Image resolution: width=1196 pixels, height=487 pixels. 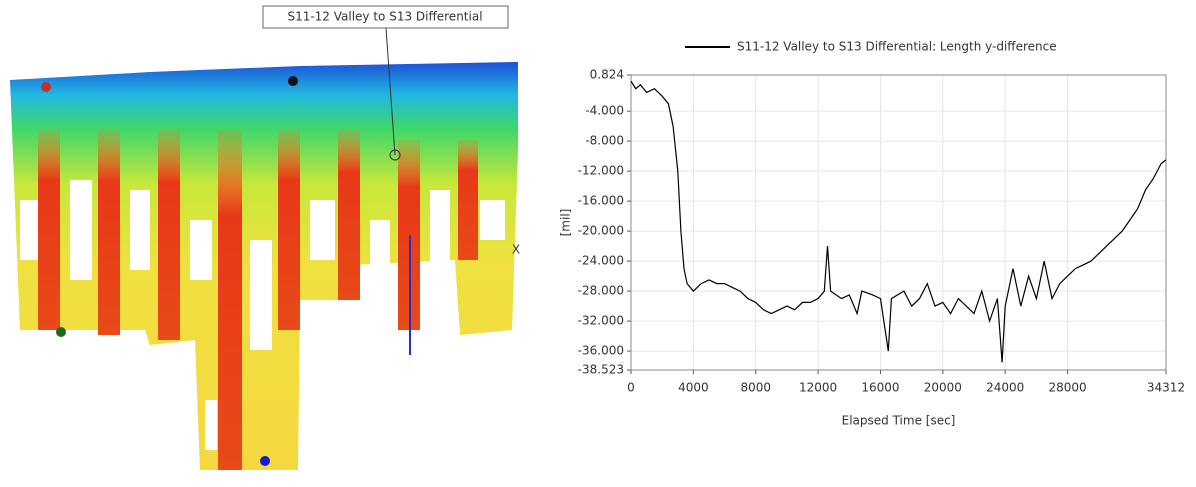 What do you see at coordinates (880, 388) in the screenshot?
I see `x-tick-label: 16000` at bounding box center [880, 388].